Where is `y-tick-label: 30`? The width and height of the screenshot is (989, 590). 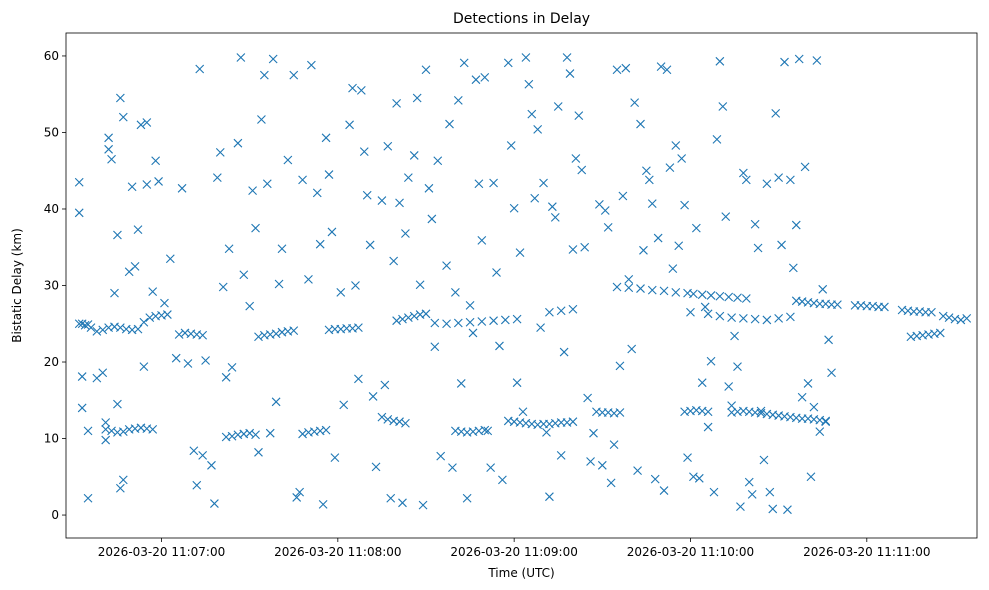
y-tick-label: 30 is located at coordinates (51, 286).